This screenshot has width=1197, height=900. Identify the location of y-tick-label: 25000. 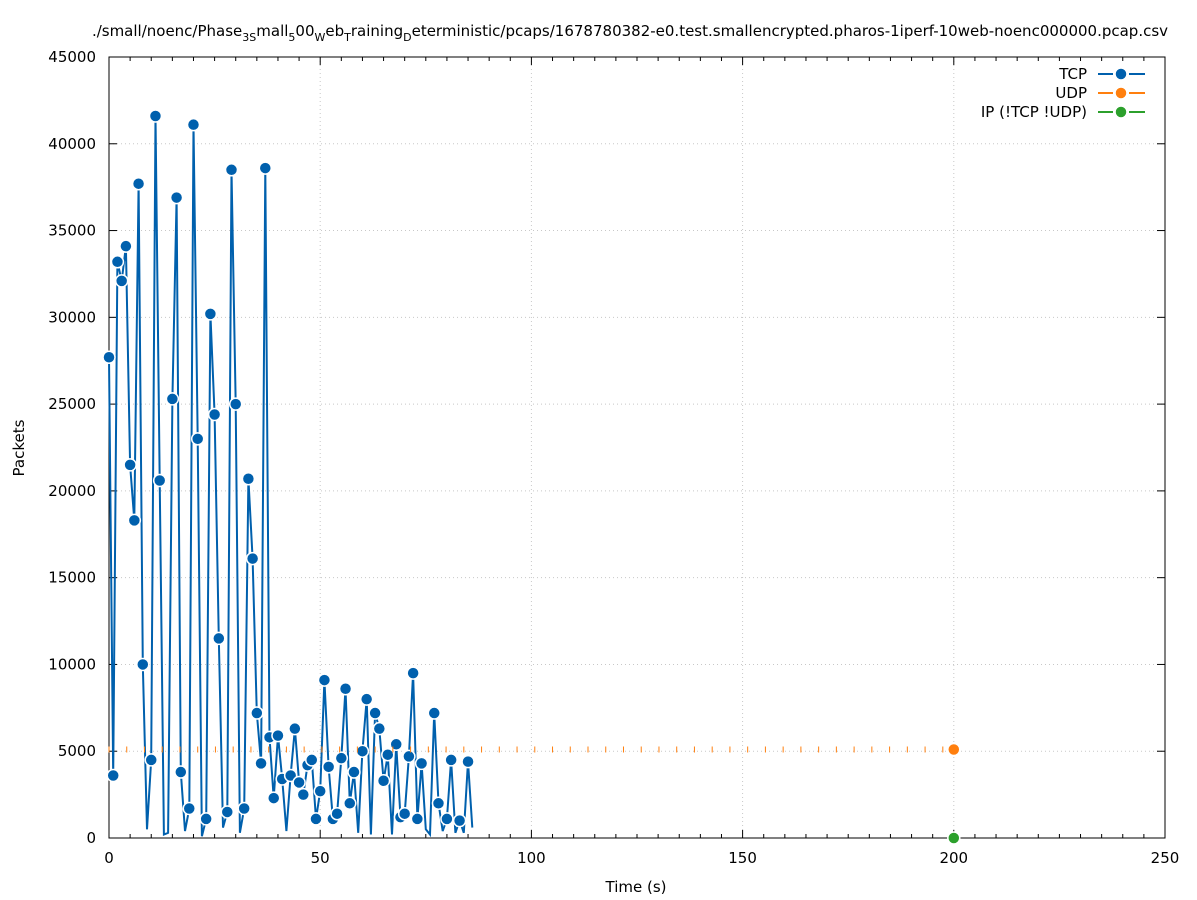
(72, 404).